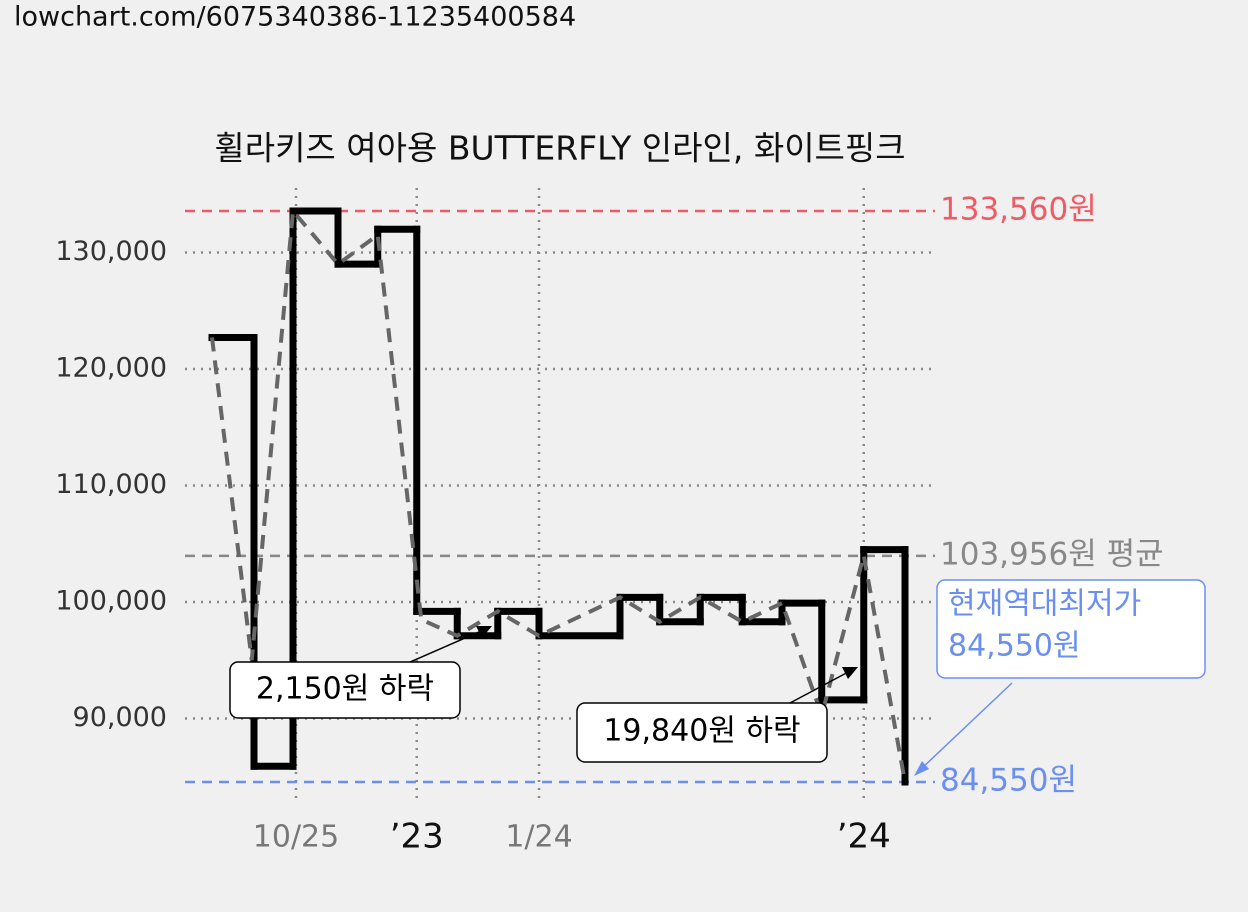 The image size is (1248, 912). What do you see at coordinates (1052, 554) in the screenshot?
I see `reference-label: 103,956원 평균` at bounding box center [1052, 554].